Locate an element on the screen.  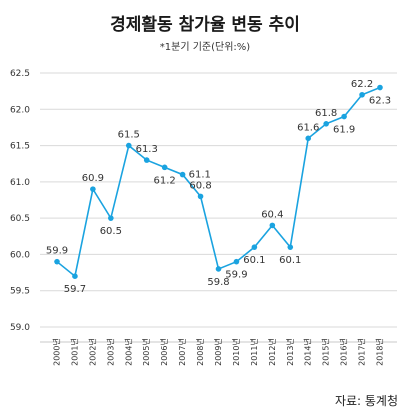
data-label: 62.3 is located at coordinates (380, 101).